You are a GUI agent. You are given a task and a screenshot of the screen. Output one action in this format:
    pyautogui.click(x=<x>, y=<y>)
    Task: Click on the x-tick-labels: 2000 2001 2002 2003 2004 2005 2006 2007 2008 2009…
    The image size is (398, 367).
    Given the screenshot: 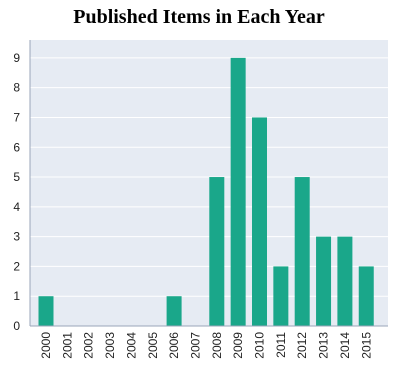 What is the action you would take?
    pyautogui.click(x=206, y=345)
    